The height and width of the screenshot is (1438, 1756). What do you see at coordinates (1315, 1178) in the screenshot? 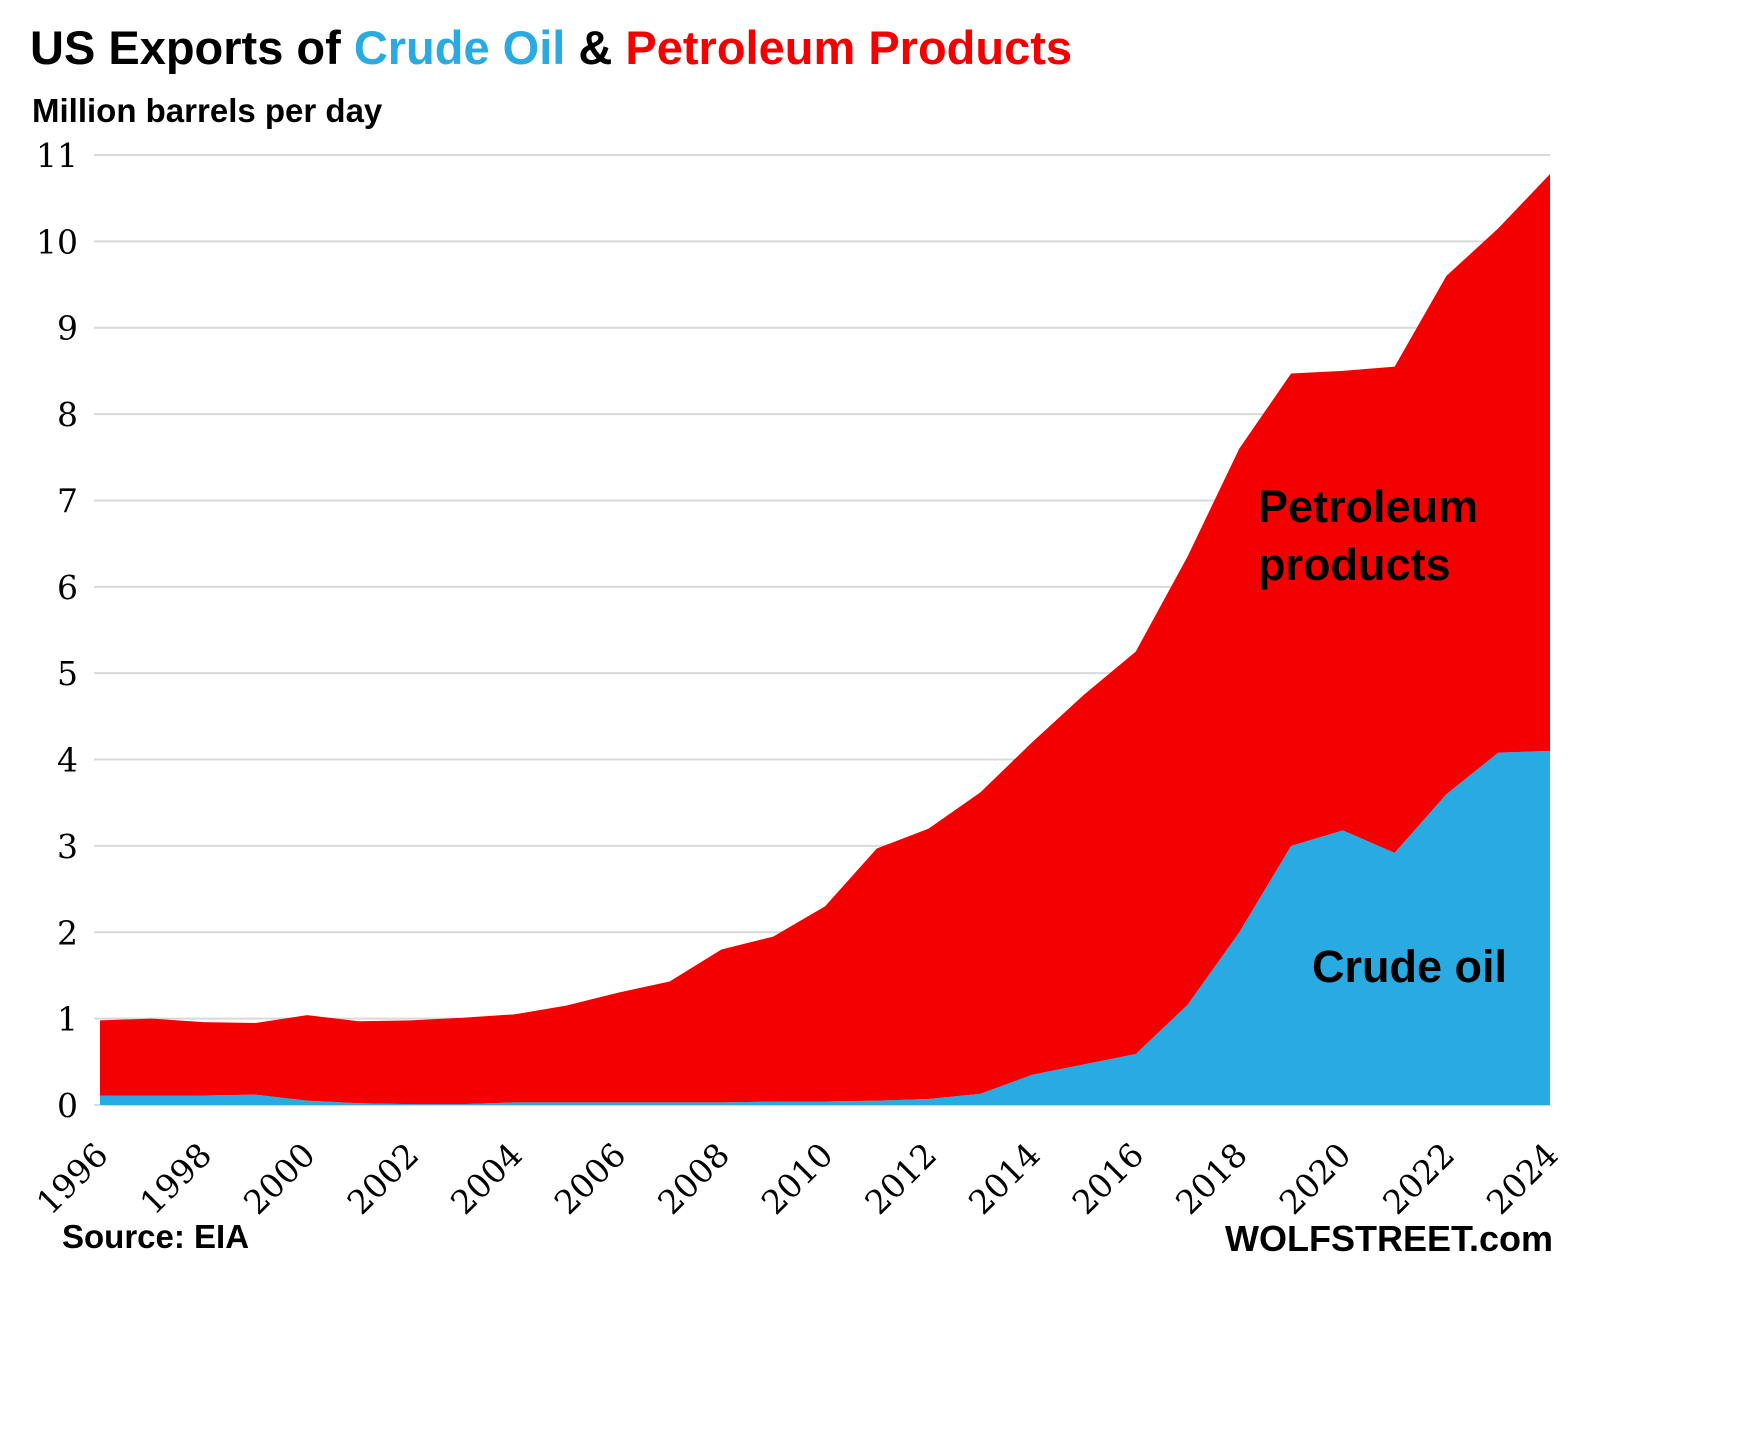
I see `x-tick-label-2020: 2020` at bounding box center [1315, 1178].